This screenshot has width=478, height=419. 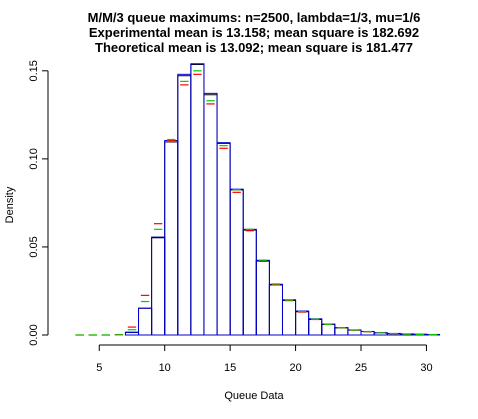 I want to click on y-tick-label: 0.05, so click(x=34, y=246).